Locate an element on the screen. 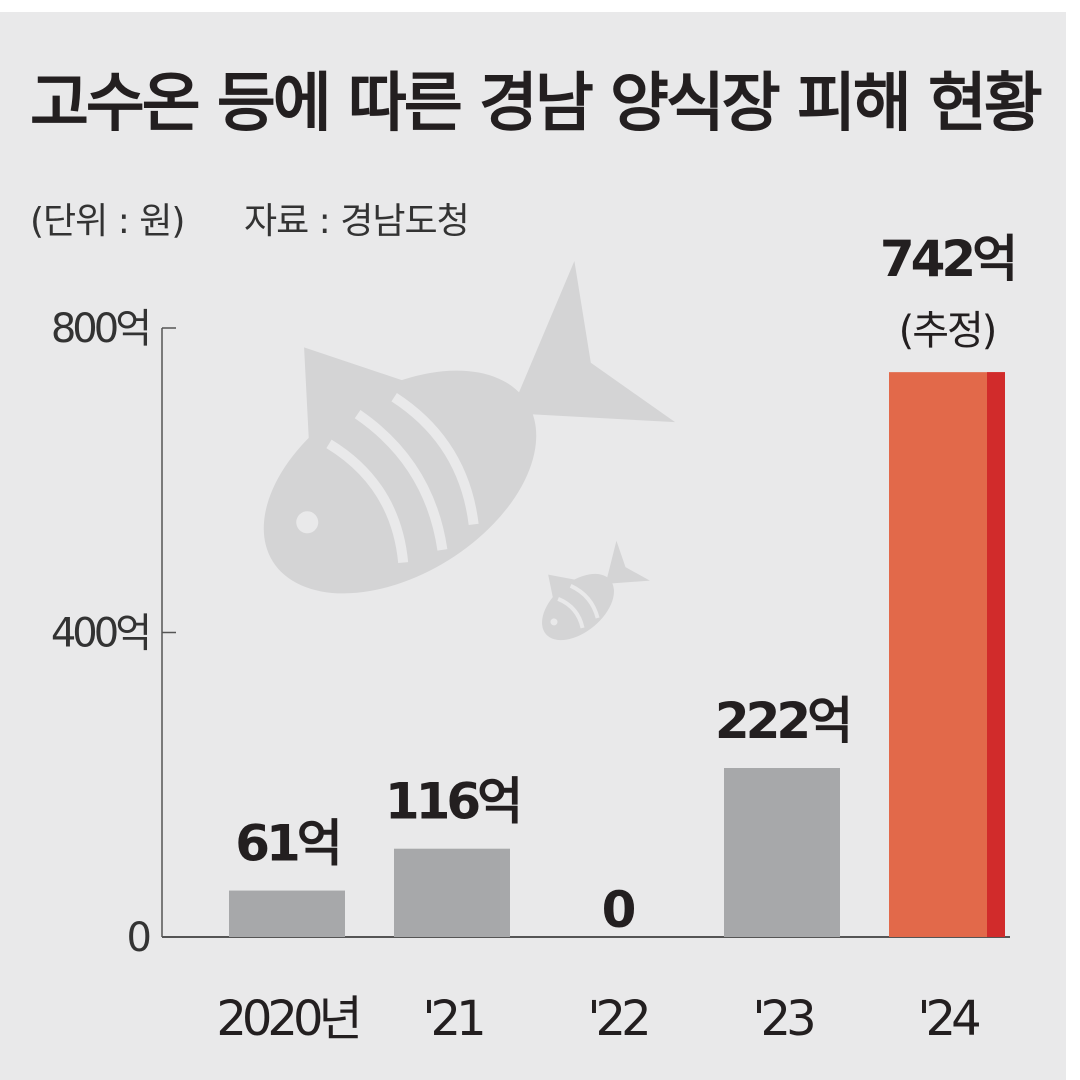 The width and height of the screenshot is (1080, 1080). data-label: 222억 is located at coordinates (782, 721).